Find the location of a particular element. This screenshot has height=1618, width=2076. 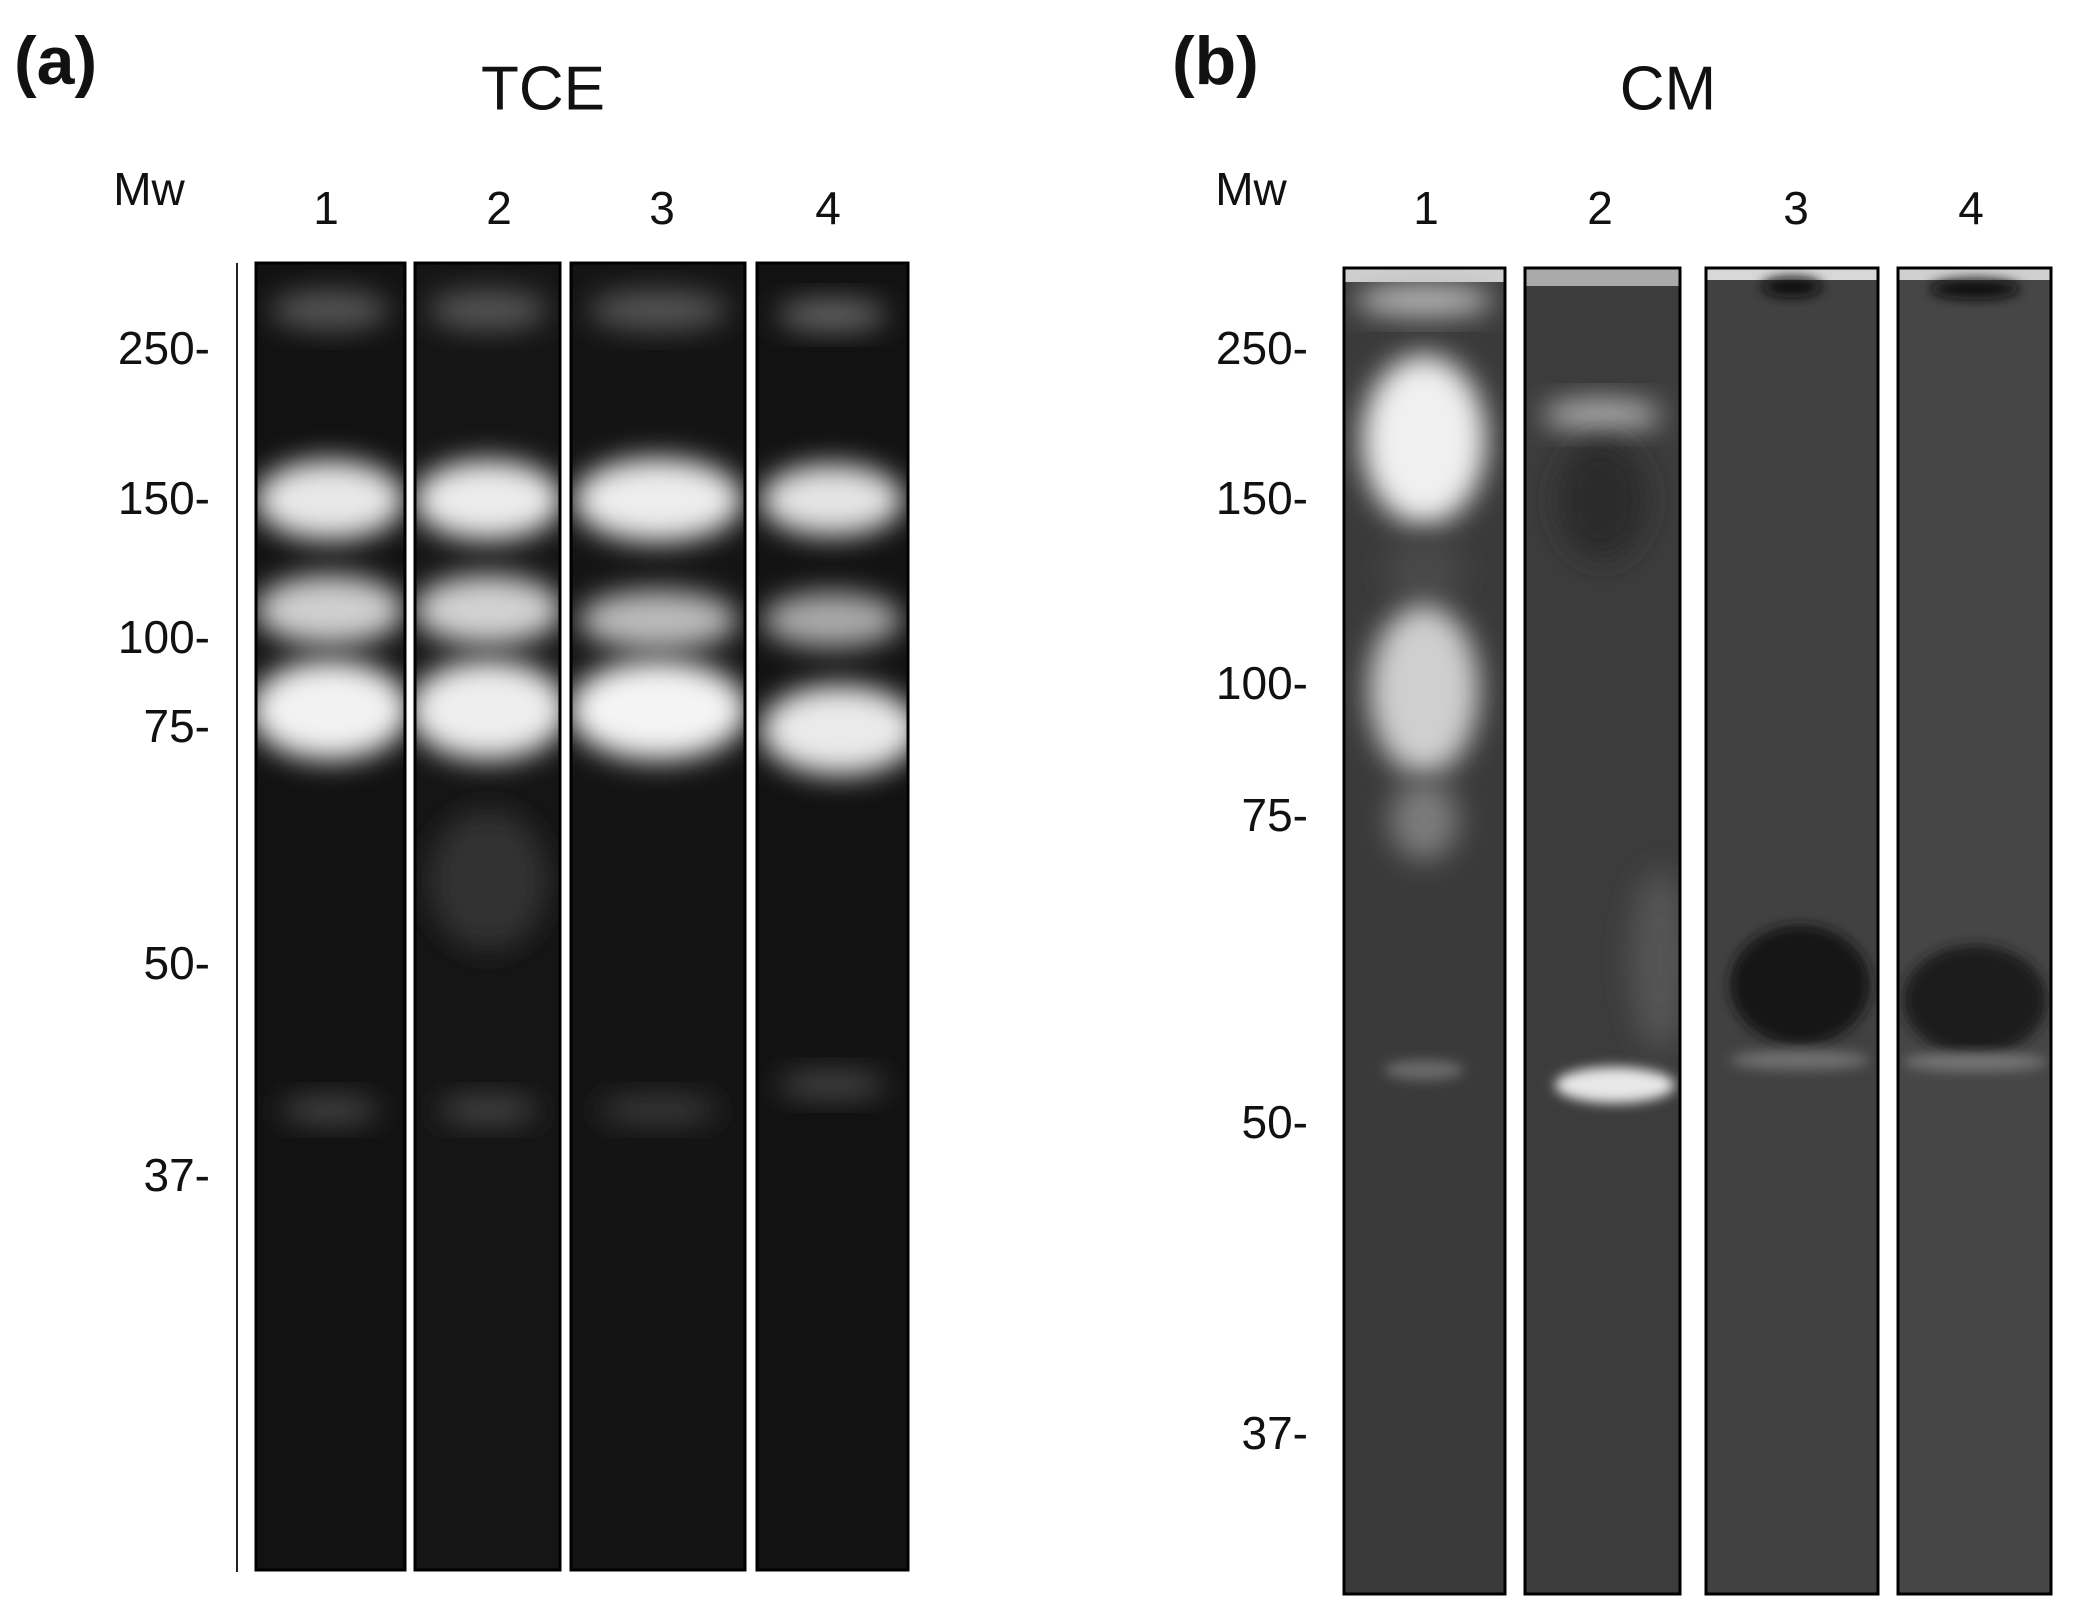

panel-label: (b) is located at coordinates (1215, 61).